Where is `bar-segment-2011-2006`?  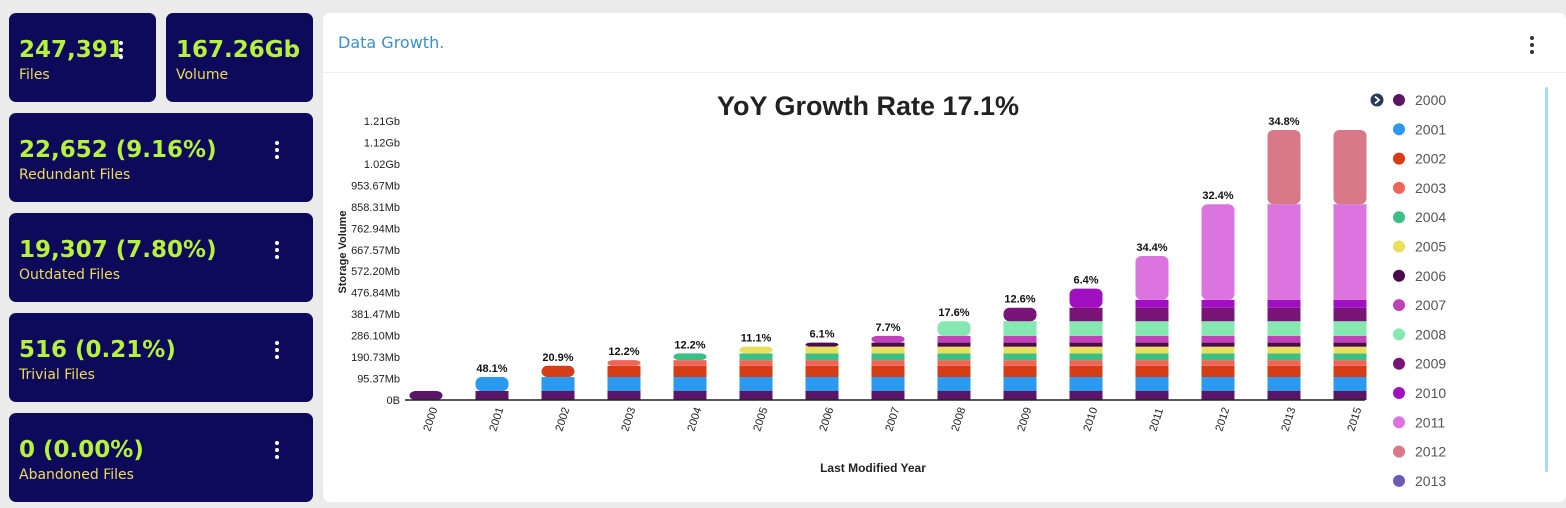 bar-segment-2011-2006 is located at coordinates (1152, 344).